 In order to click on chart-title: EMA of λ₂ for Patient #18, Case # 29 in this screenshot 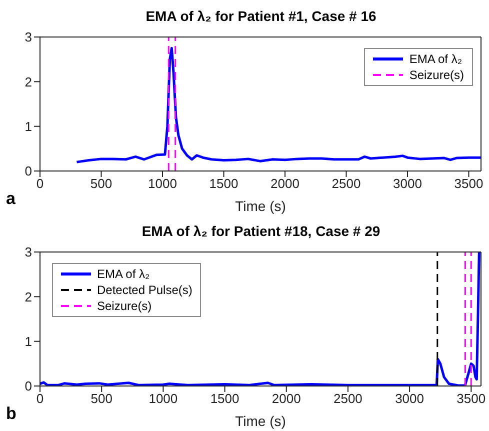, I will do `click(261, 231)`.